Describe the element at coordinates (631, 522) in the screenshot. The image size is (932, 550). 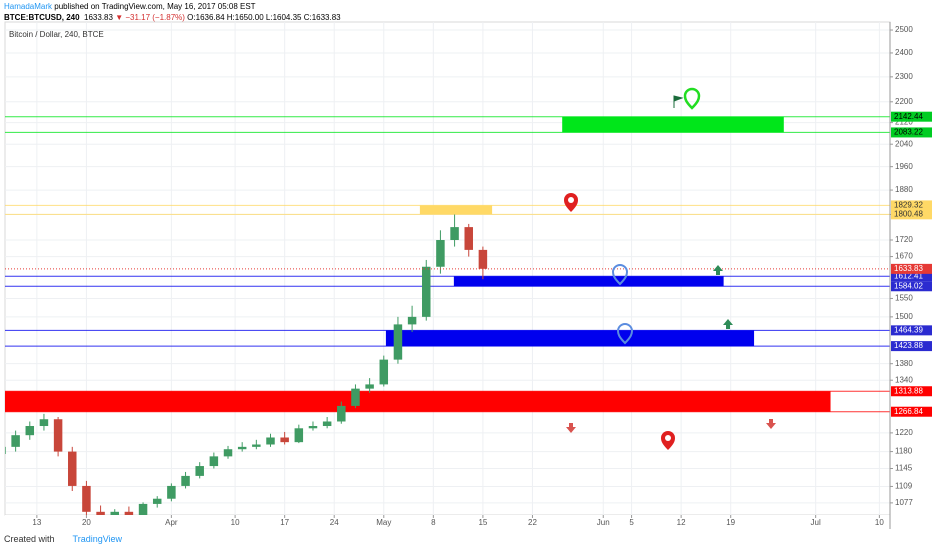
I see `x-tick-label: 5` at that location.